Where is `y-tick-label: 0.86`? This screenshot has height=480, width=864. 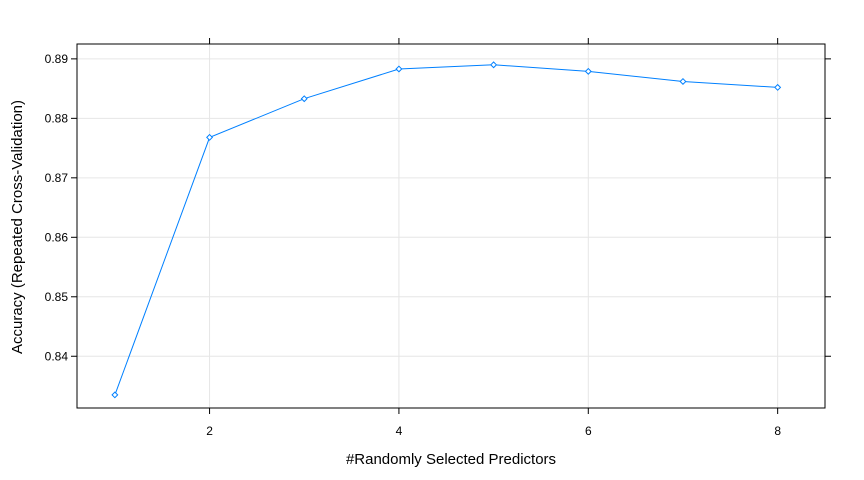 y-tick-label: 0.86 is located at coordinates (57, 237).